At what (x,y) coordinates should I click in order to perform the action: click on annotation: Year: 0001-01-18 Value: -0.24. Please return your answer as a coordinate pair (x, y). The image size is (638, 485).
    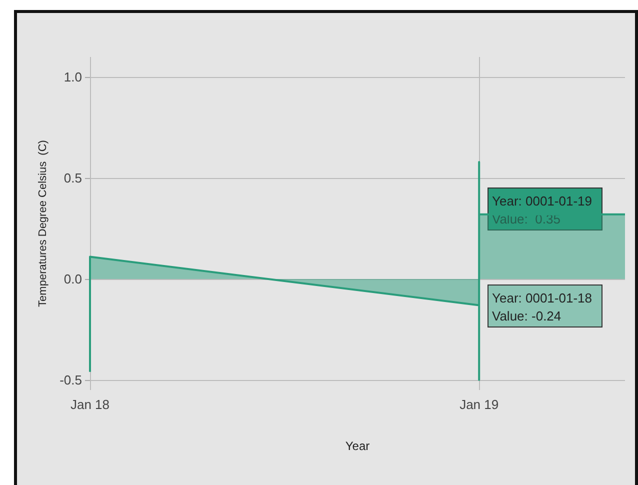
    Looking at the image, I should click on (542, 307).